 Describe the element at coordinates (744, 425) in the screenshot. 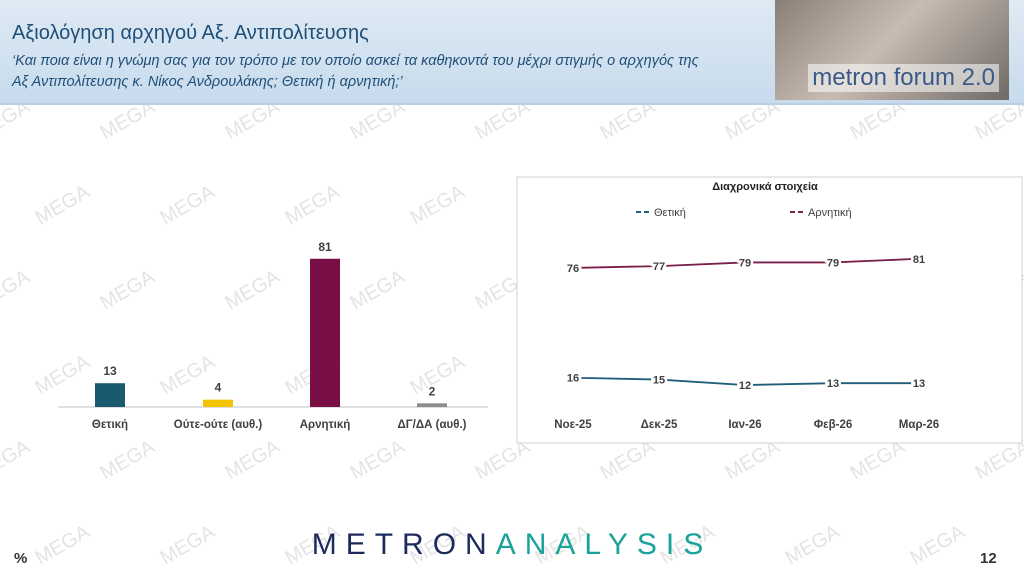

I see `x-tick-label: Ιαν-26` at that location.